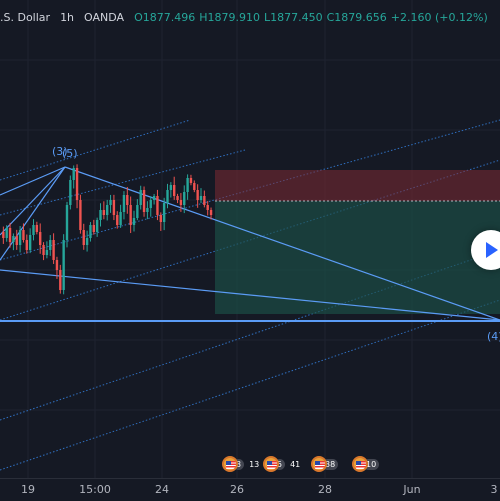 The height and width of the screenshot is (501, 500). Describe the element at coordinates (250, 489) in the screenshot. I see `time-axis: 19 15:00 24 26 28 Jun 3` at that location.